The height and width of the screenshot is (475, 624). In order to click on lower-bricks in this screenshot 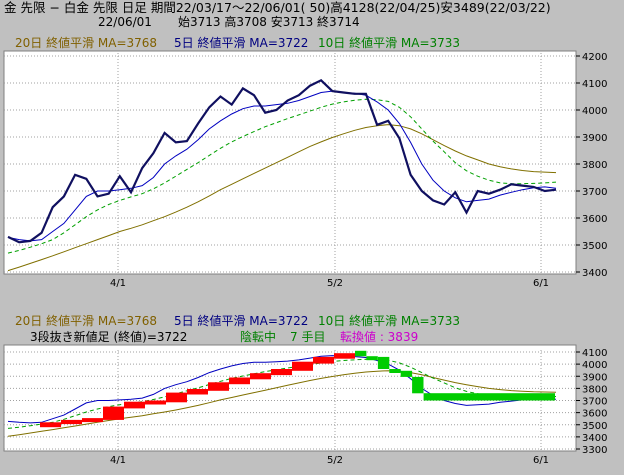, I will do `click(297, 389)`.